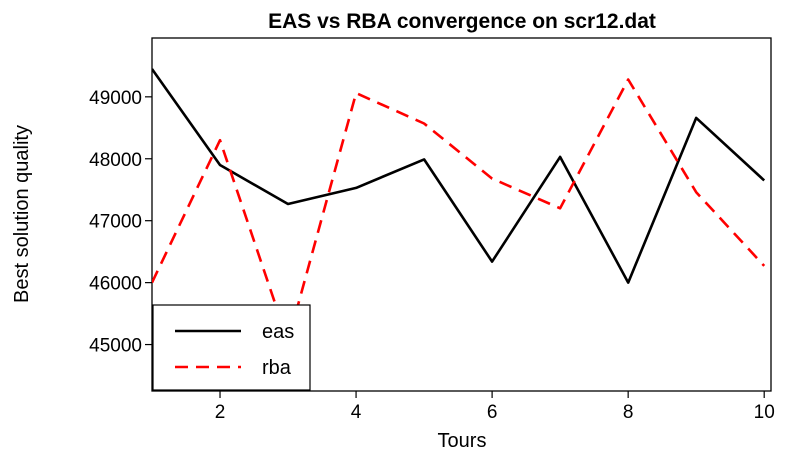  Describe the element at coordinates (278, 332) in the screenshot. I see `legend-label-eas: eas` at that location.